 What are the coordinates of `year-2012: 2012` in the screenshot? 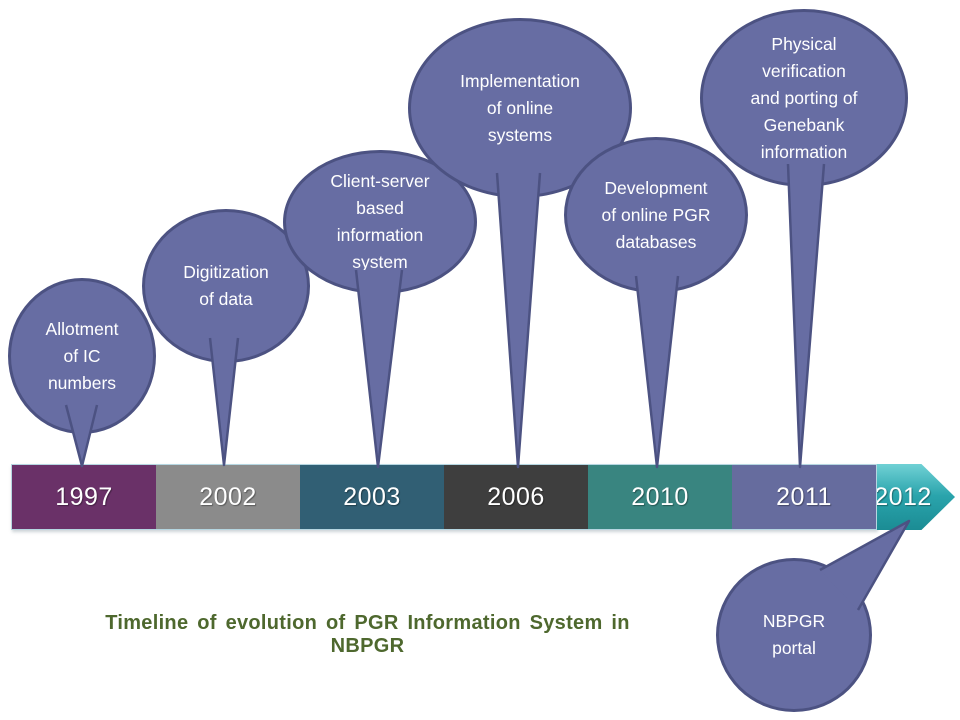 It's located at (903, 496).